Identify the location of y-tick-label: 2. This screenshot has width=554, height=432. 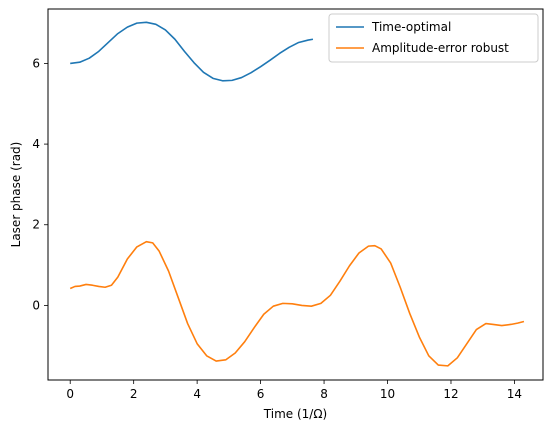
(36, 225).